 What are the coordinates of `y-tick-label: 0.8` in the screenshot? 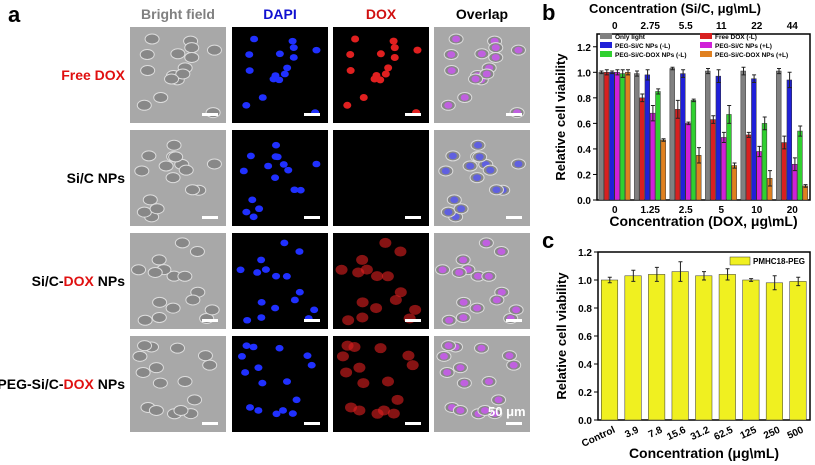 It's located at (584, 99).